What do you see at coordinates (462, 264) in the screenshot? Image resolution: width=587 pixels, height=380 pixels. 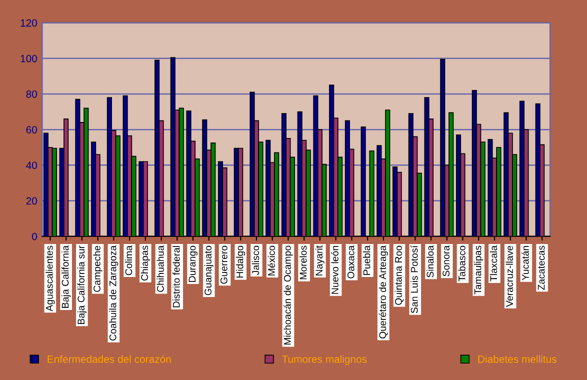 I see `x-tick-label: Tabasco` at bounding box center [462, 264].